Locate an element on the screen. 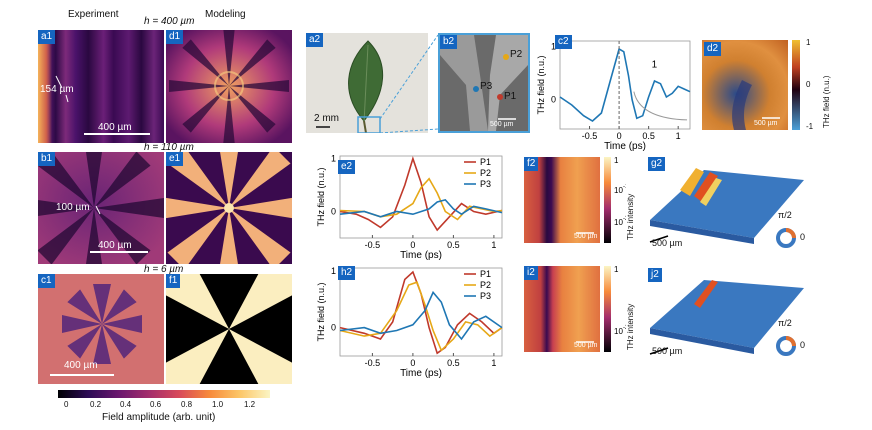  a1-annotations is located at coordinates (102, 105).